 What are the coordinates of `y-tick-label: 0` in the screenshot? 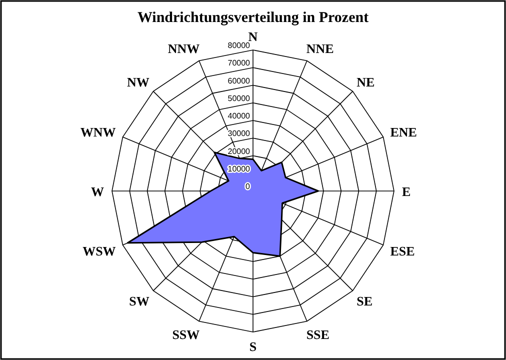 It's located at (248, 186).